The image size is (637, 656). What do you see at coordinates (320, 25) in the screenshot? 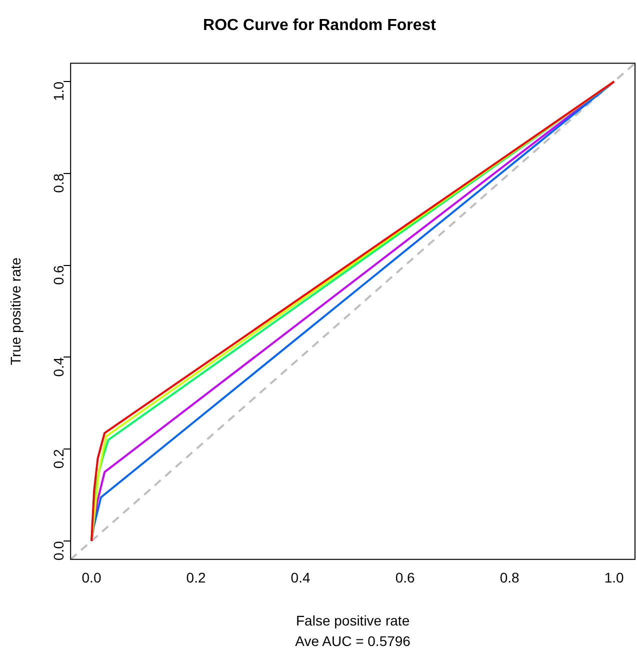
I see `chart-title: ROC Curve for Random Forest` at bounding box center [320, 25].